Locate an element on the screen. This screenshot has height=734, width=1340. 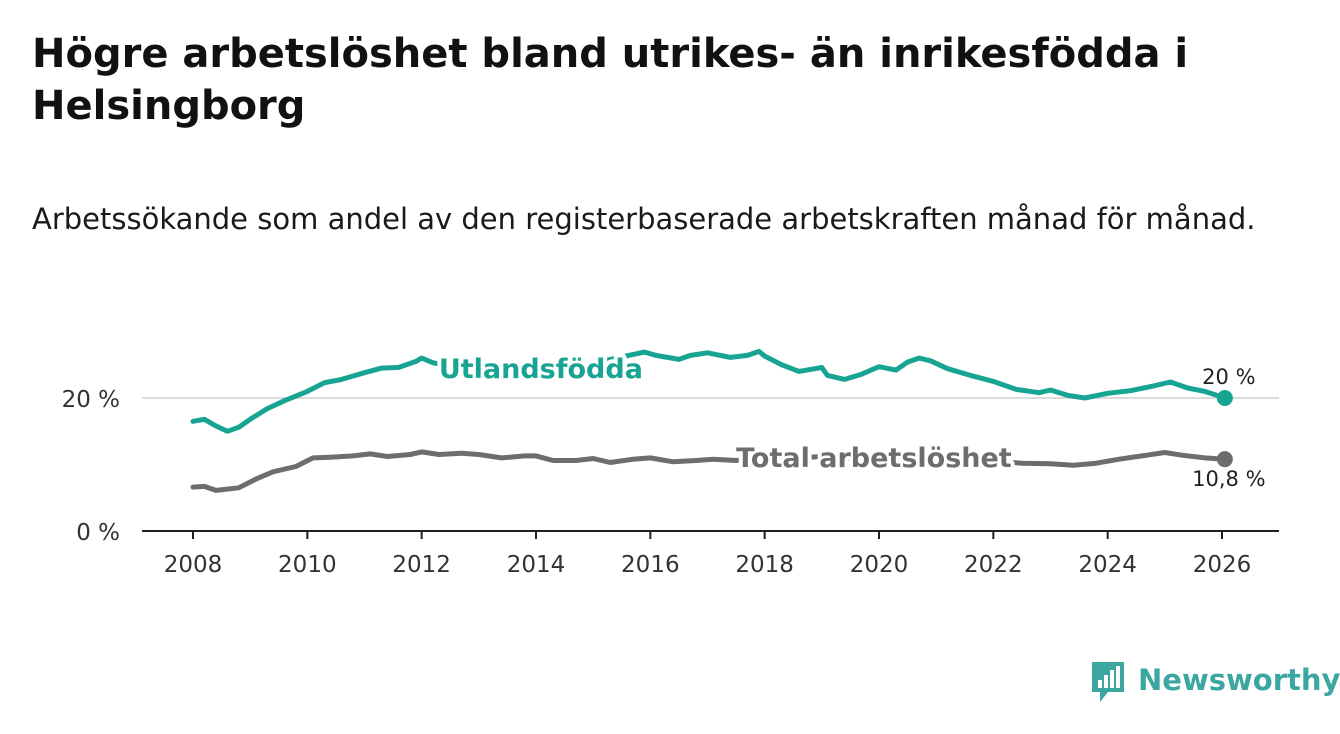
x-ticks: 2008 2010 2012 2014 2016 2018 2020 2022 2024 2026 is located at coordinates (708, 554).